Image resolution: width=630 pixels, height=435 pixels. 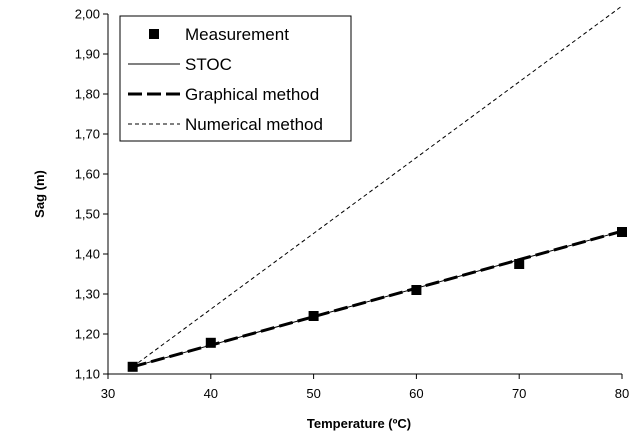 I want to click on legend-label: Measurement, so click(x=237, y=34).